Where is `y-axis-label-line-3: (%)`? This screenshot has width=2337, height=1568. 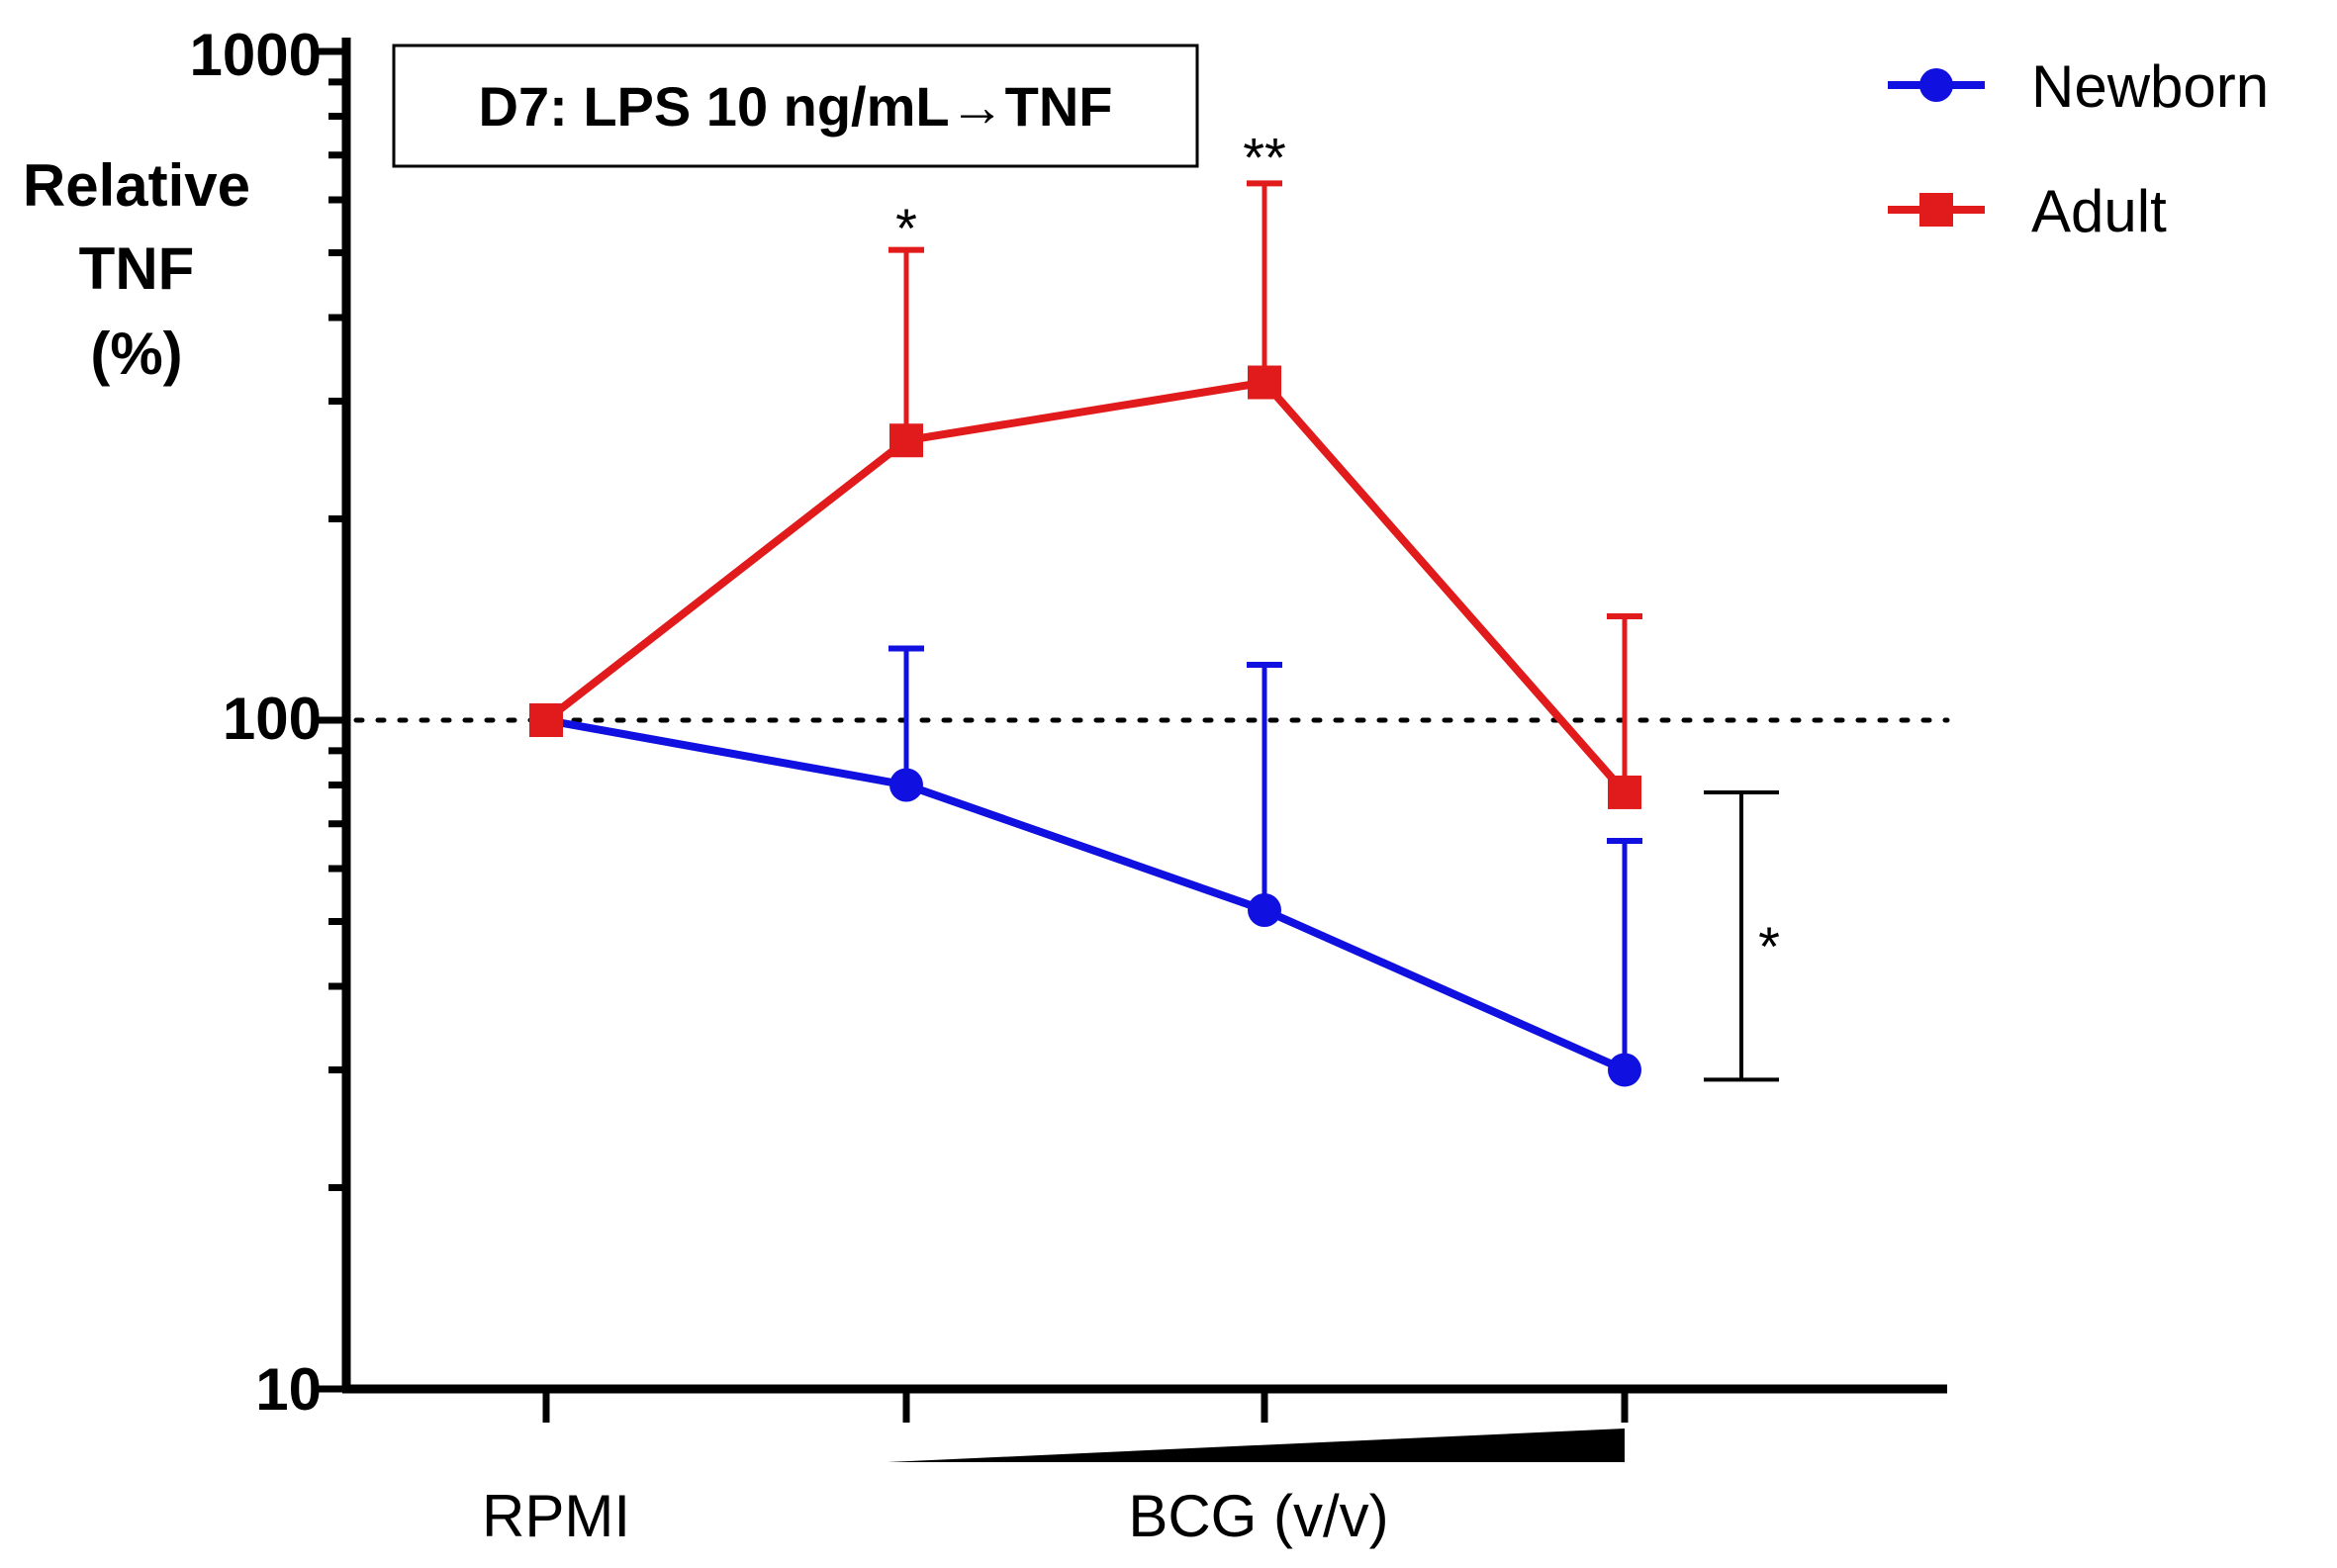 y-axis-label-line-3: (%) is located at coordinates (136, 354).